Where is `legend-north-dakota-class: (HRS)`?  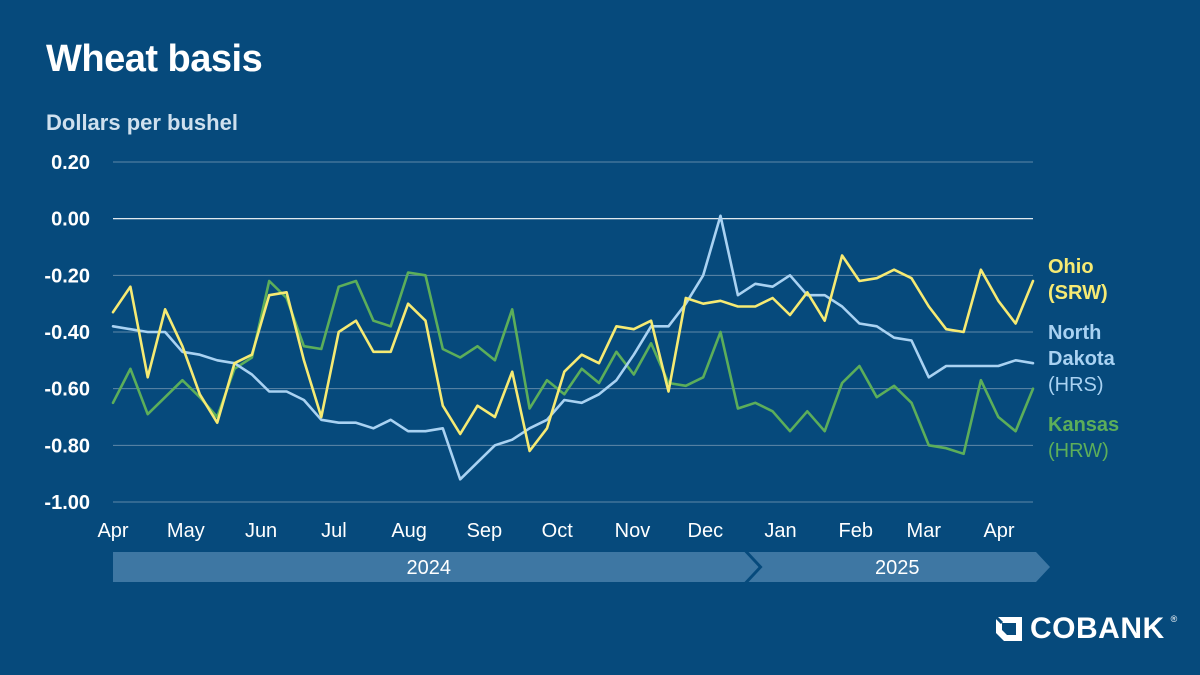 legend-north-dakota-class: (HRS) is located at coordinates (1076, 385).